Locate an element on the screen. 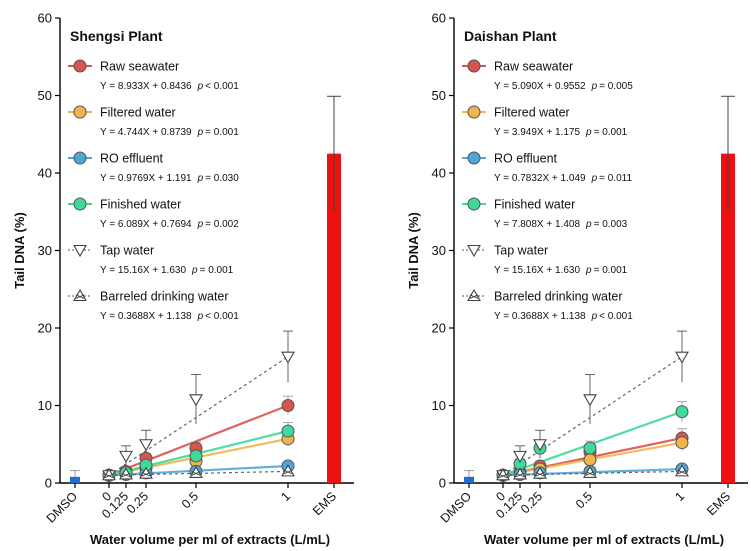  legend-label: Filtered water is located at coordinates (532, 113).